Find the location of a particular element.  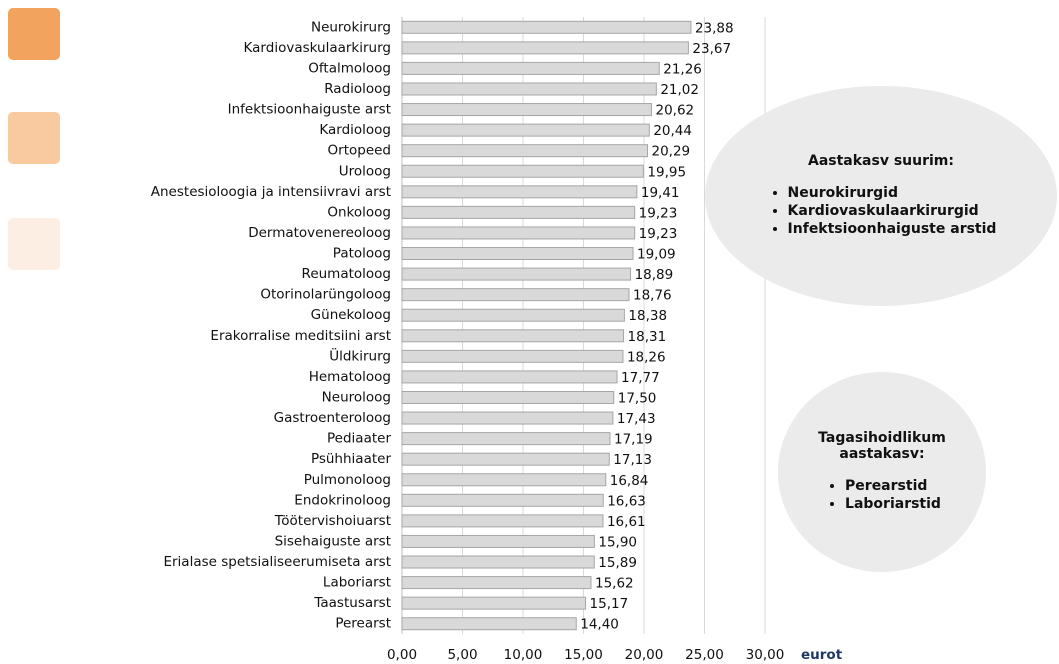

y-tick-label: Patoloog is located at coordinates (362, 254).